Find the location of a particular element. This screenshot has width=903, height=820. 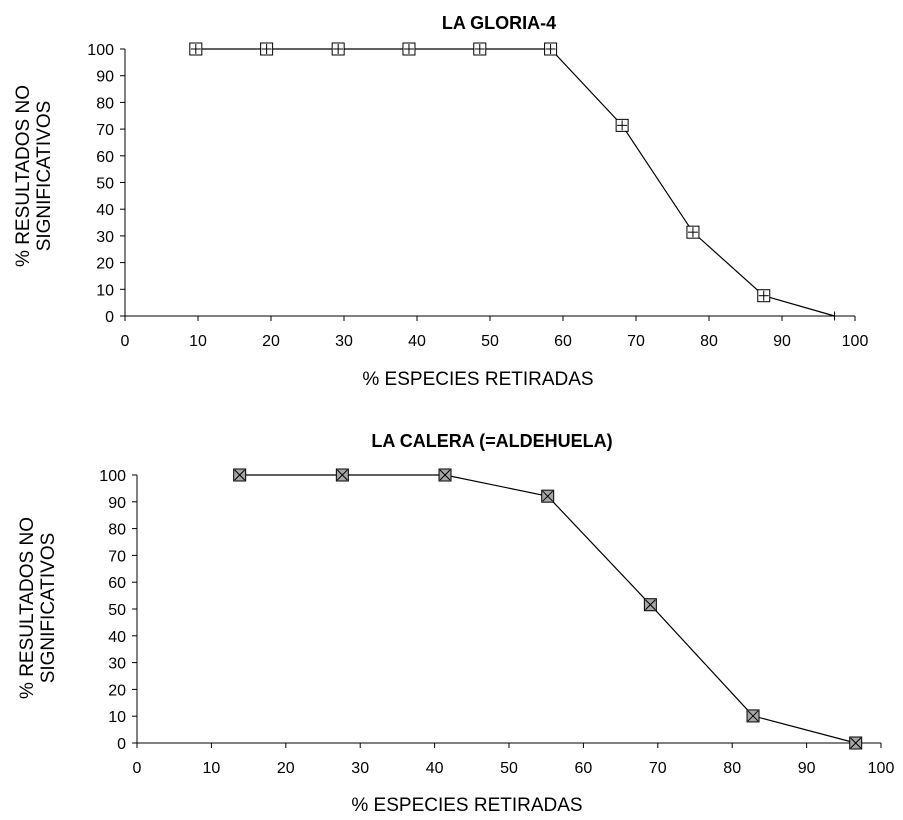

chart-title: LA CALERA (=ALDEHUELA) is located at coordinates (491, 441).